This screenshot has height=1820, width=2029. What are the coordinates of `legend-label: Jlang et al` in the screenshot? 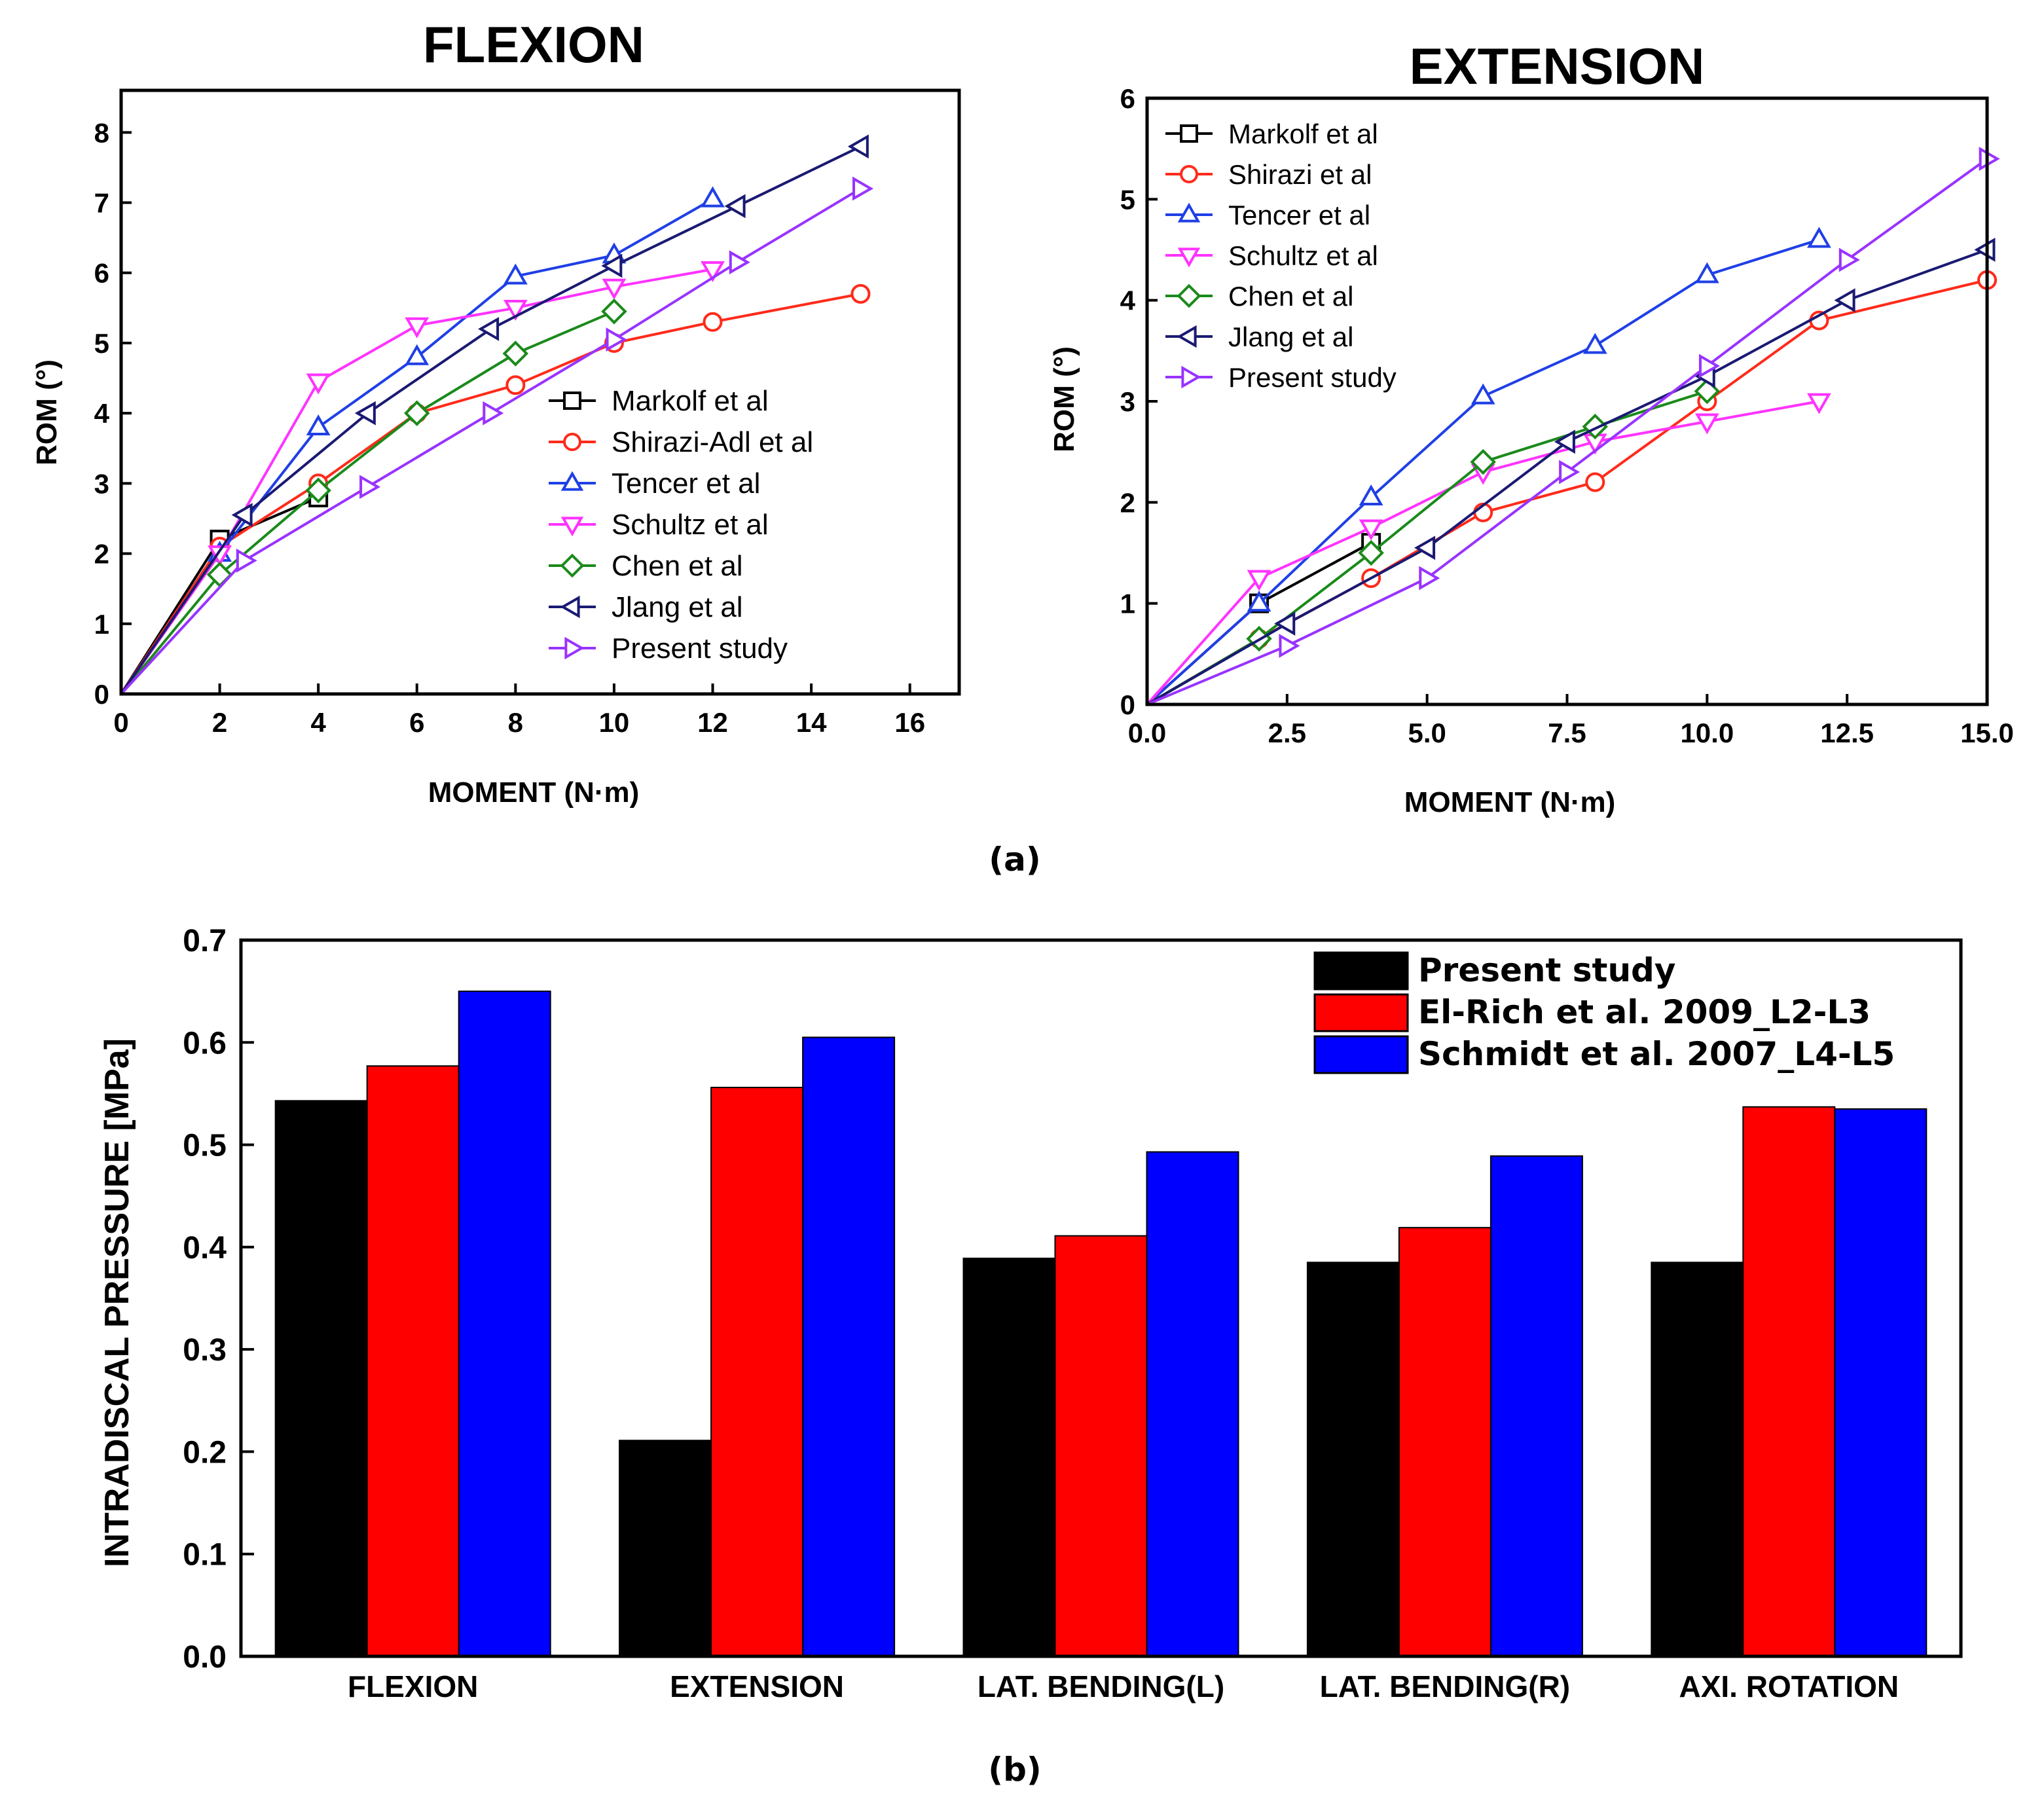 It's located at (1290, 336).